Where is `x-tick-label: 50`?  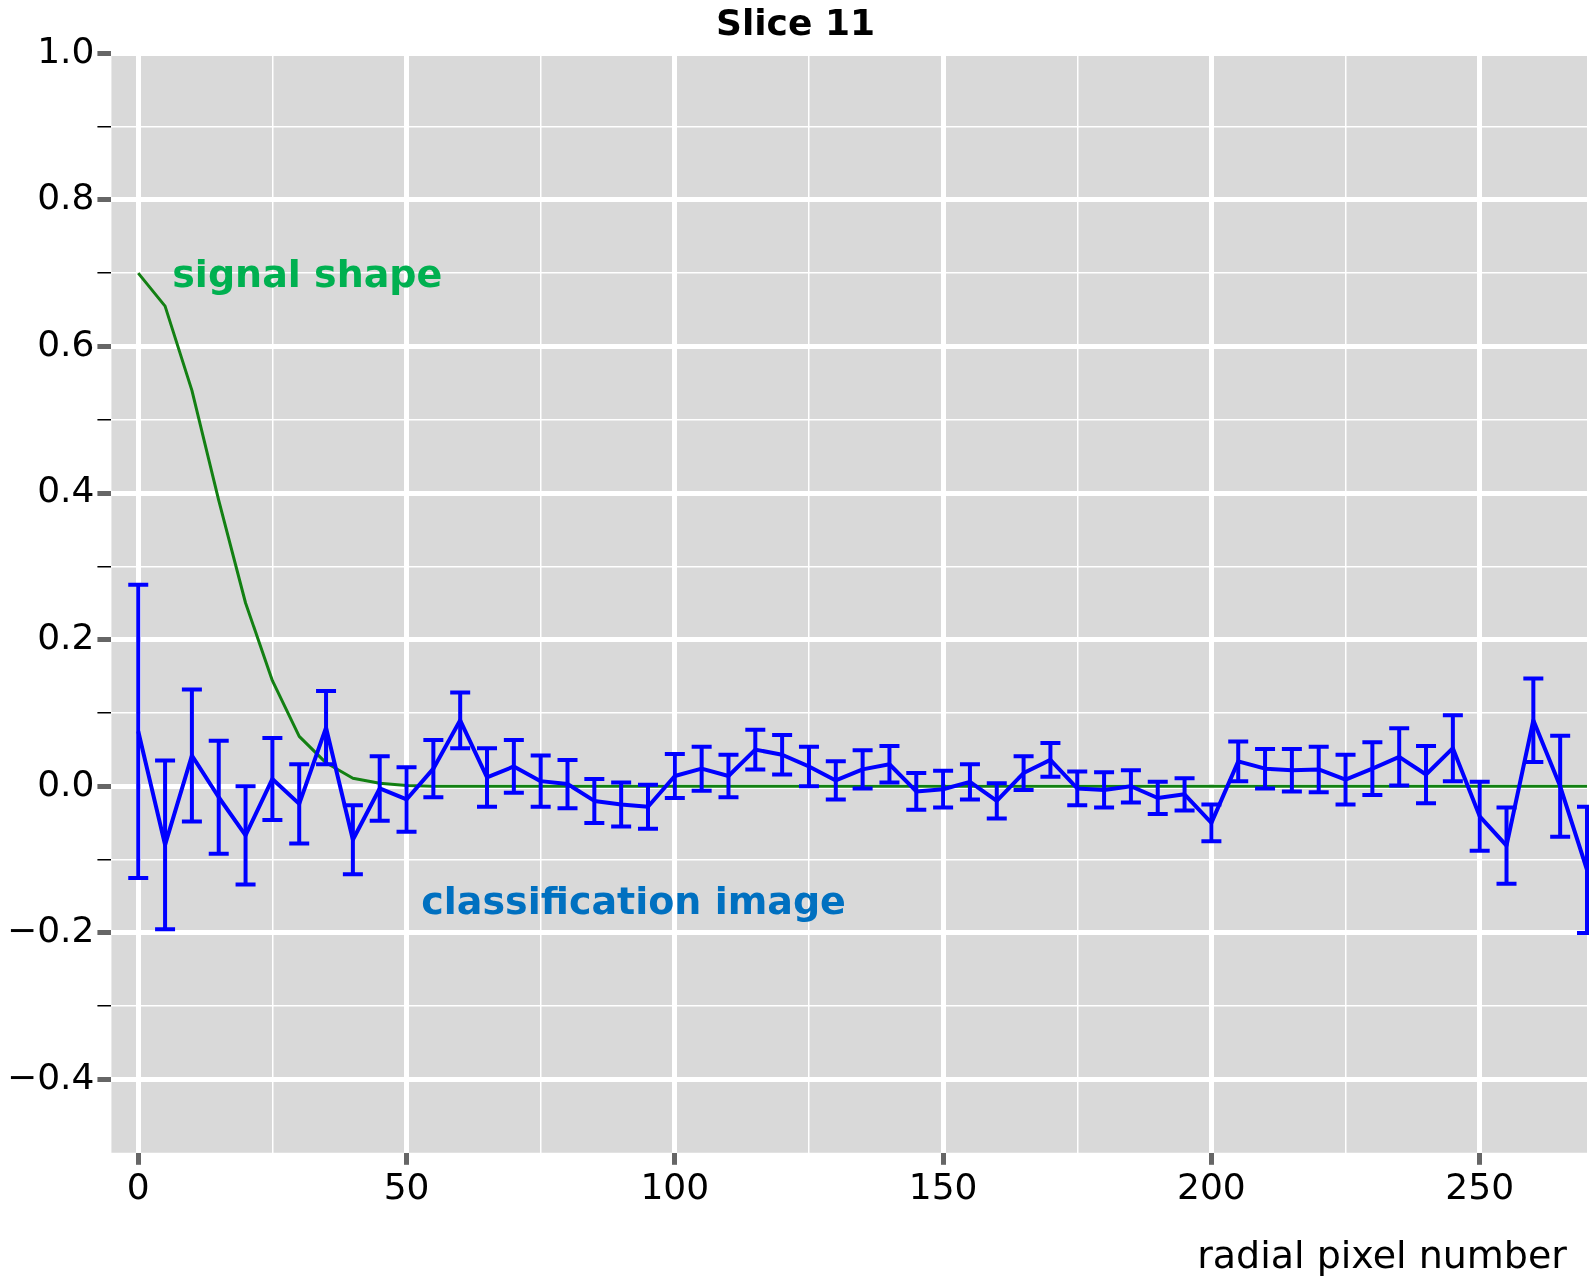 x-tick-label: 50 is located at coordinates (406, 1186).